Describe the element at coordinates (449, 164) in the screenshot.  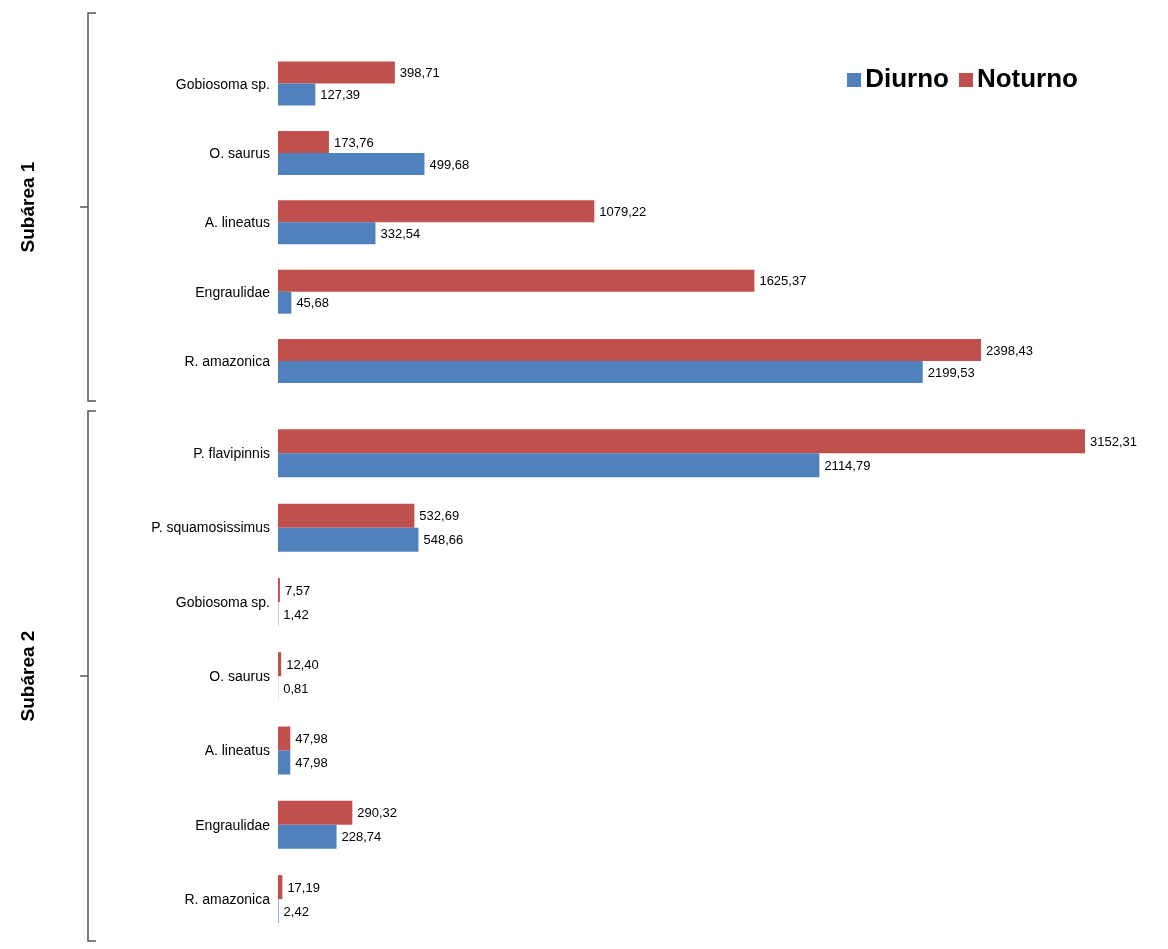
I see `data-label: 499,68` at that location.